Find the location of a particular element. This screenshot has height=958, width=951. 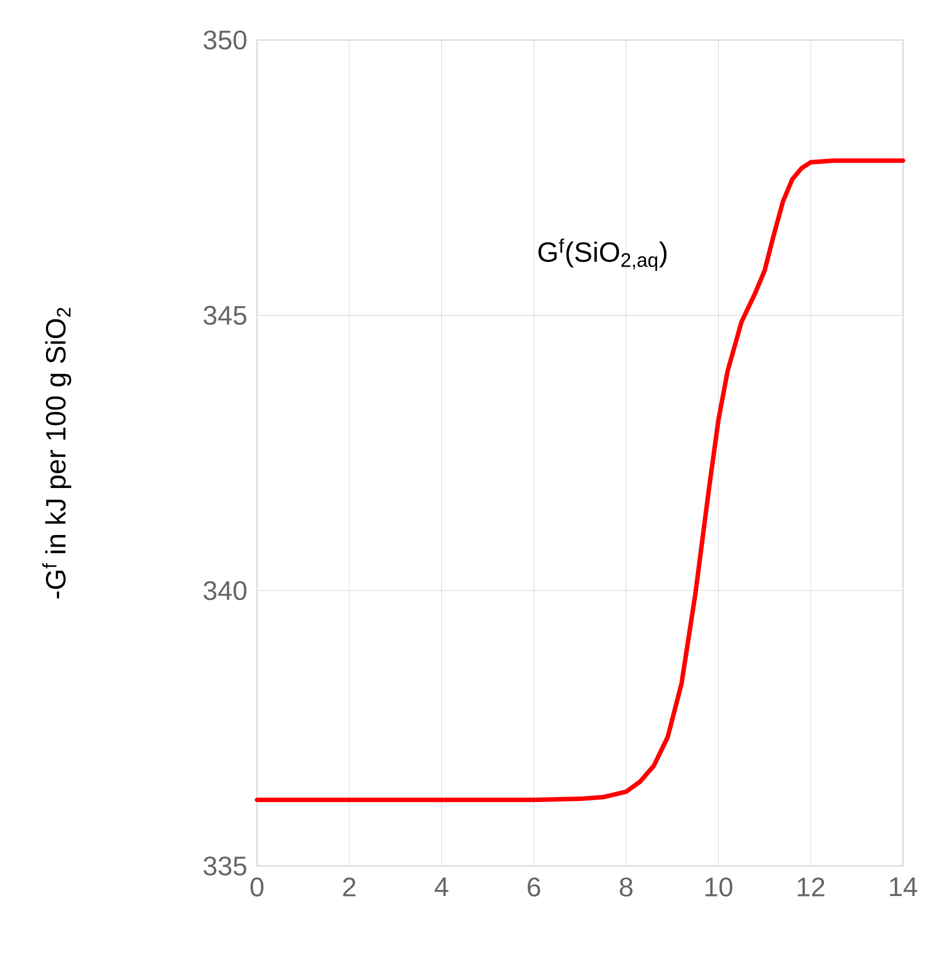

x-tick-label: 0 is located at coordinates (257, 887).